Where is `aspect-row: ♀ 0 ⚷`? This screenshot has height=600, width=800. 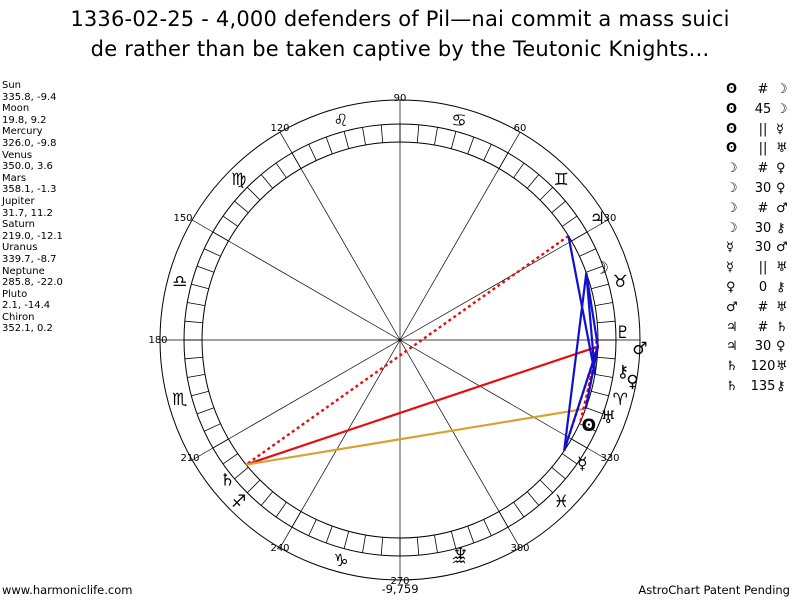 aspect-row: ♀ 0 ⚷ is located at coordinates (761, 288).